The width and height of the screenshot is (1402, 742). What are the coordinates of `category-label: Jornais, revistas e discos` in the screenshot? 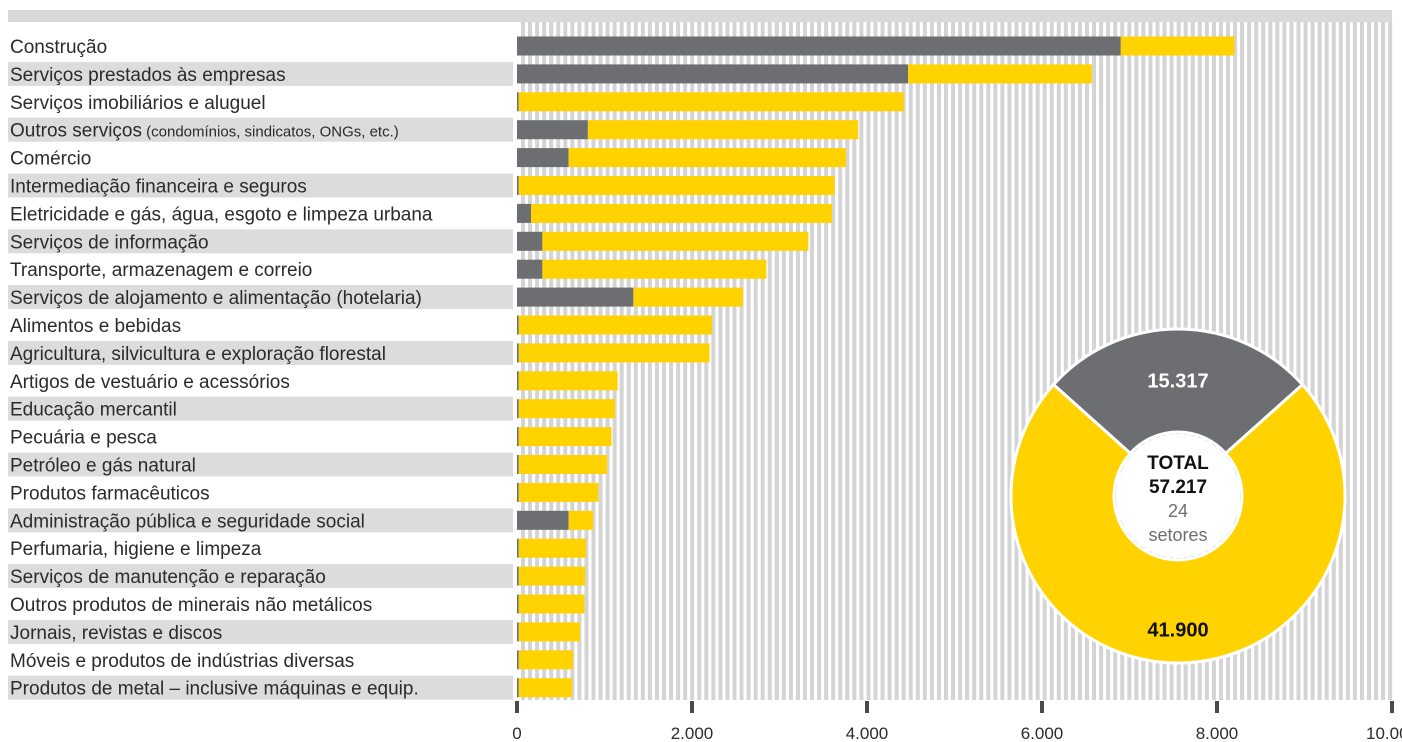 It's located at (116, 633).